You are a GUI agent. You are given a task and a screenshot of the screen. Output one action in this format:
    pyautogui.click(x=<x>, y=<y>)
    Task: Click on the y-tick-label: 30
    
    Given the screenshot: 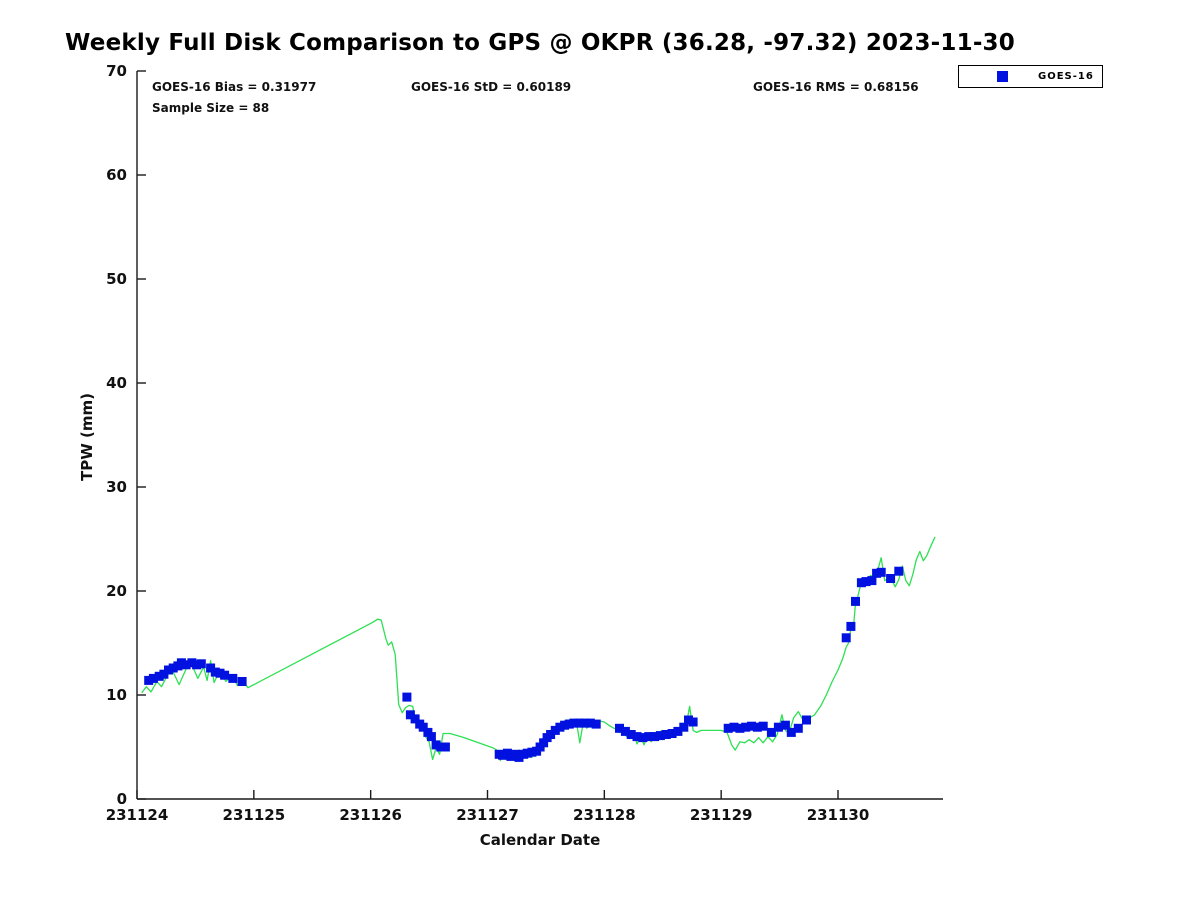 What is the action you would take?
    pyautogui.click(x=116, y=487)
    